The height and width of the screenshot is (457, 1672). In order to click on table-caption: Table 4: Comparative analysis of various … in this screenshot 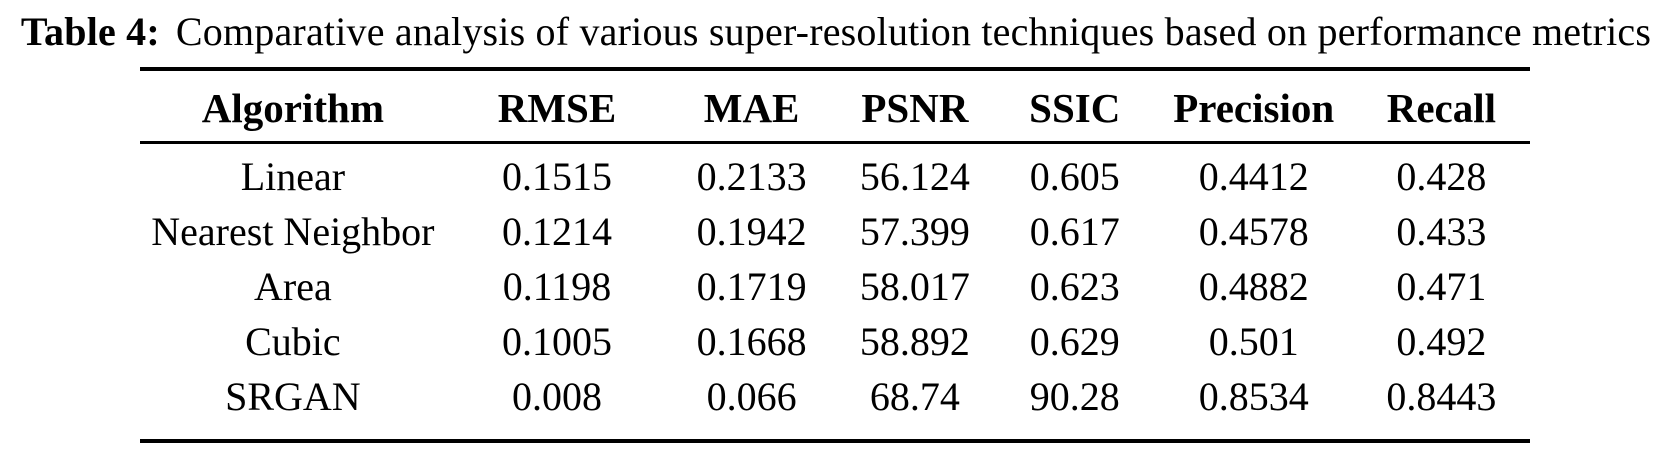, I will do `click(836, 27)`.